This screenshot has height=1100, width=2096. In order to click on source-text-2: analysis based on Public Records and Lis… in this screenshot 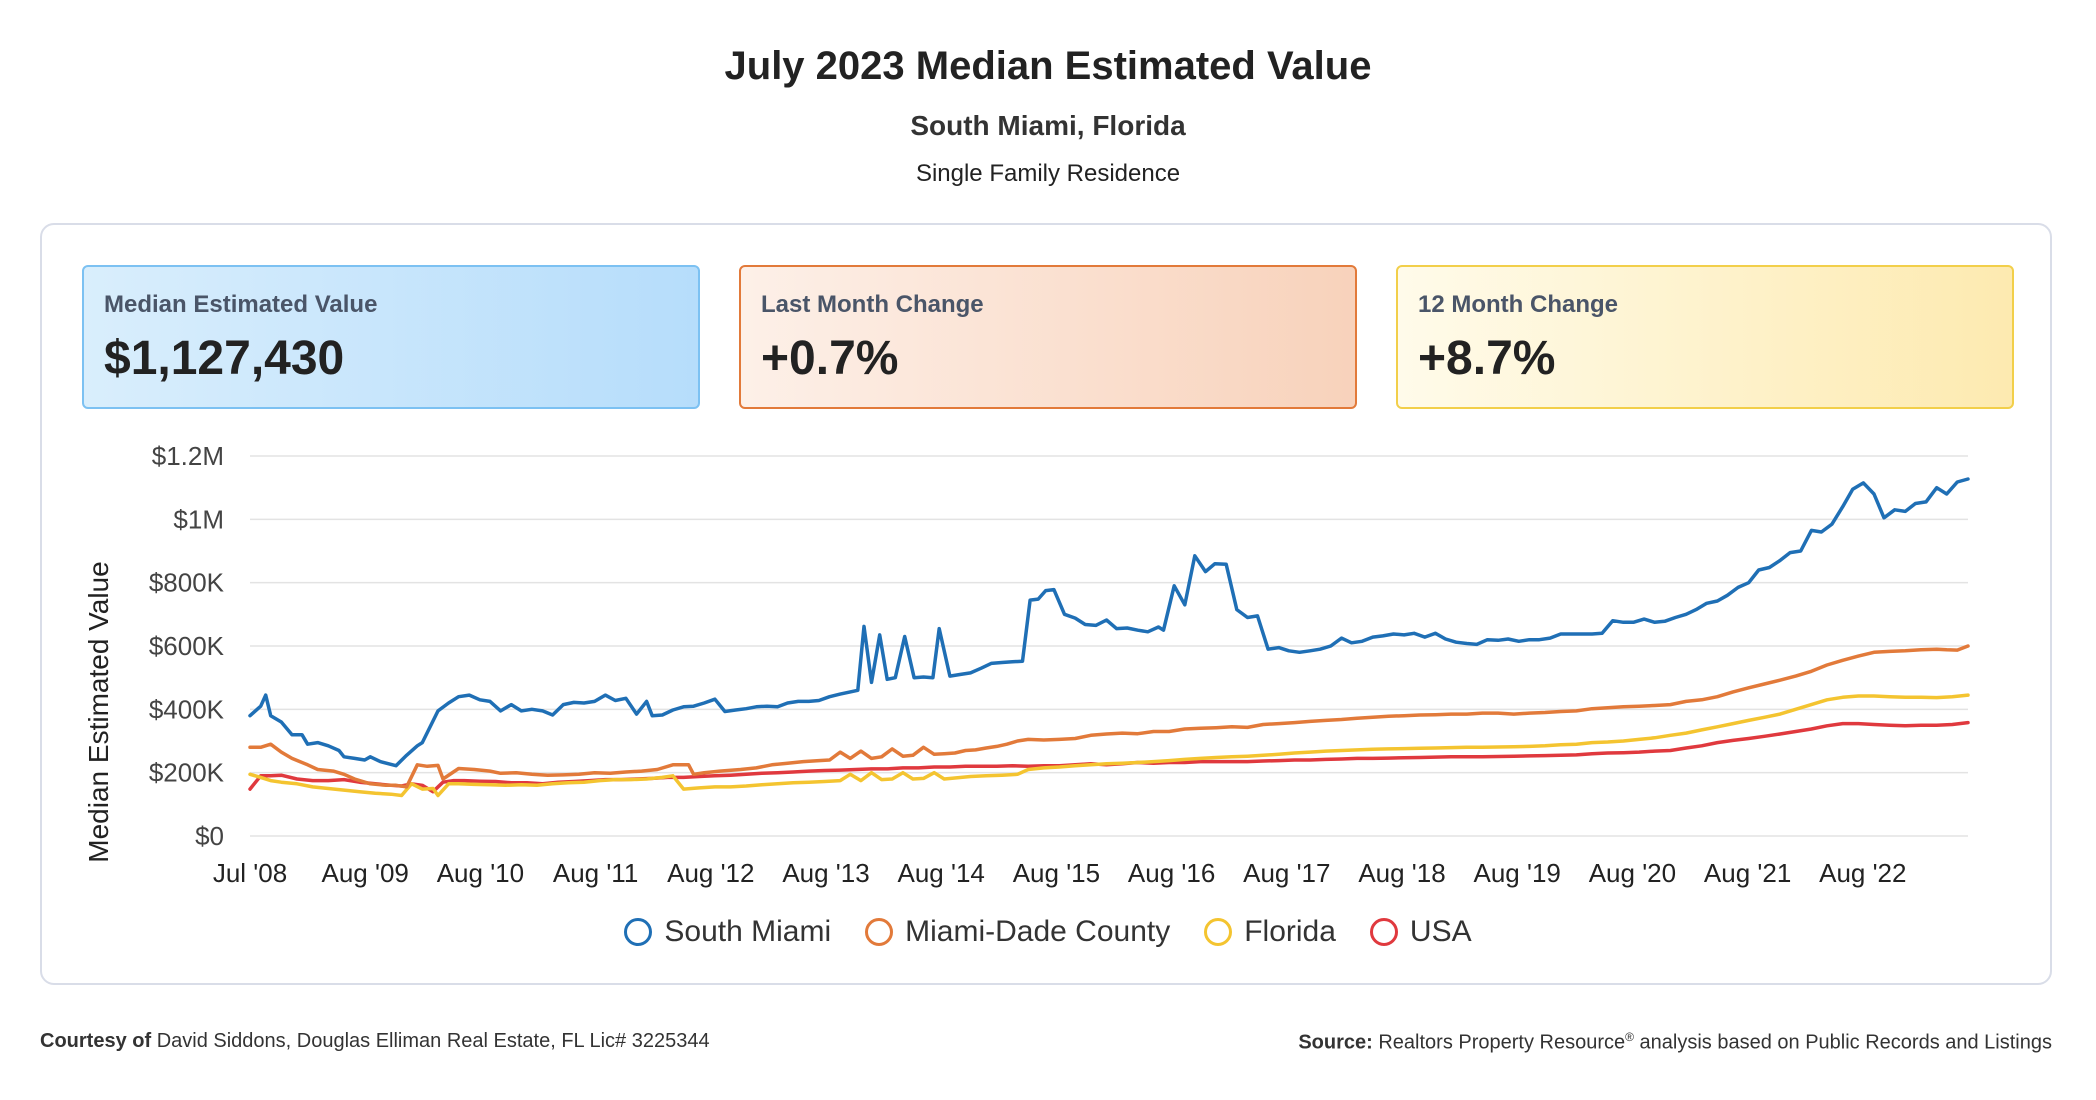, I will do `click(1842, 1042)`.